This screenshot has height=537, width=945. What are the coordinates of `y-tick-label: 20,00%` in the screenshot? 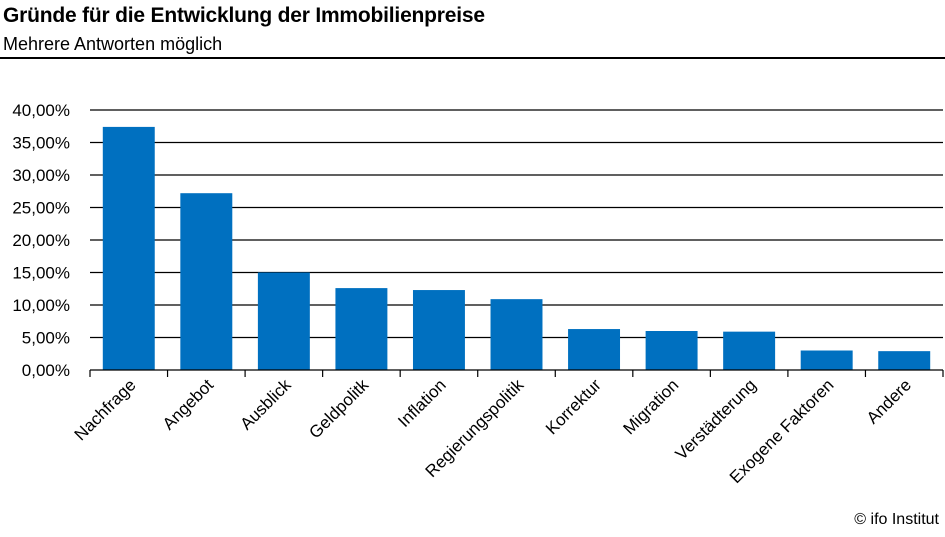 It's located at (41, 240).